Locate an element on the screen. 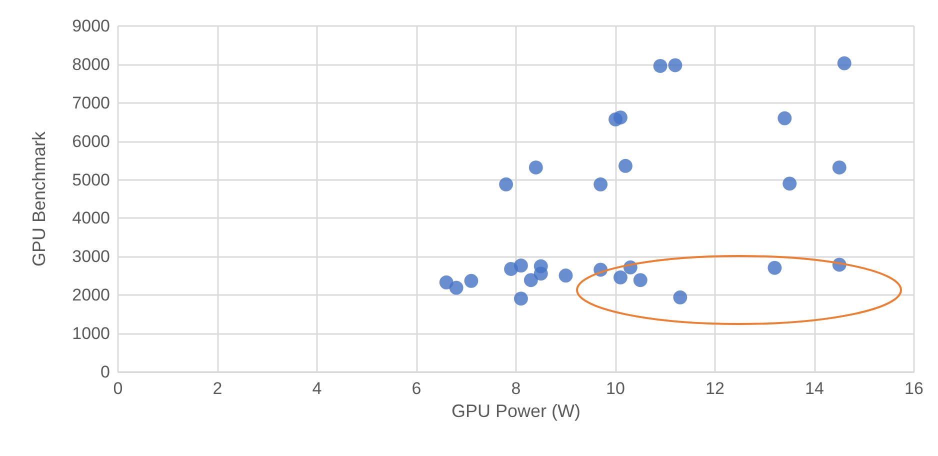 The height and width of the screenshot is (456, 938). x-tick-label: 12 is located at coordinates (715, 388).